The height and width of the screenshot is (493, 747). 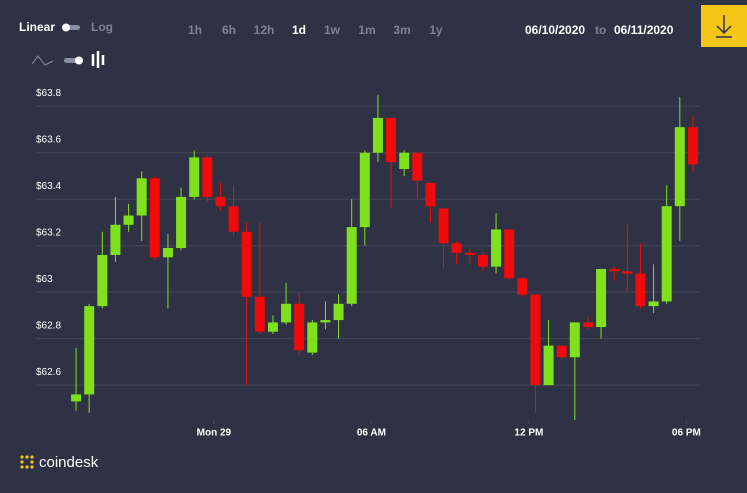 I want to click on range-button: 6h, so click(x=229, y=30).